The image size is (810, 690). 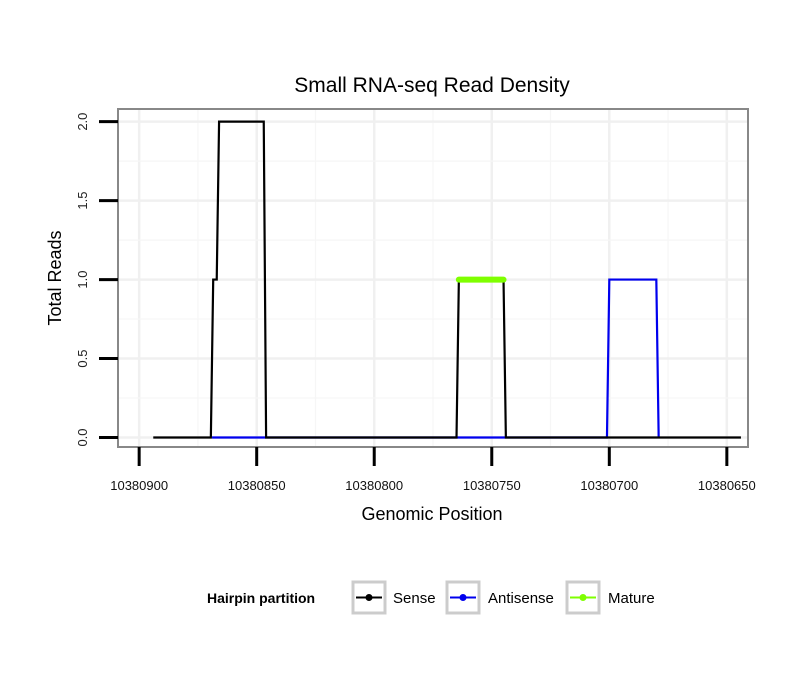 What do you see at coordinates (631, 598) in the screenshot?
I see `legend-label: Mature` at bounding box center [631, 598].